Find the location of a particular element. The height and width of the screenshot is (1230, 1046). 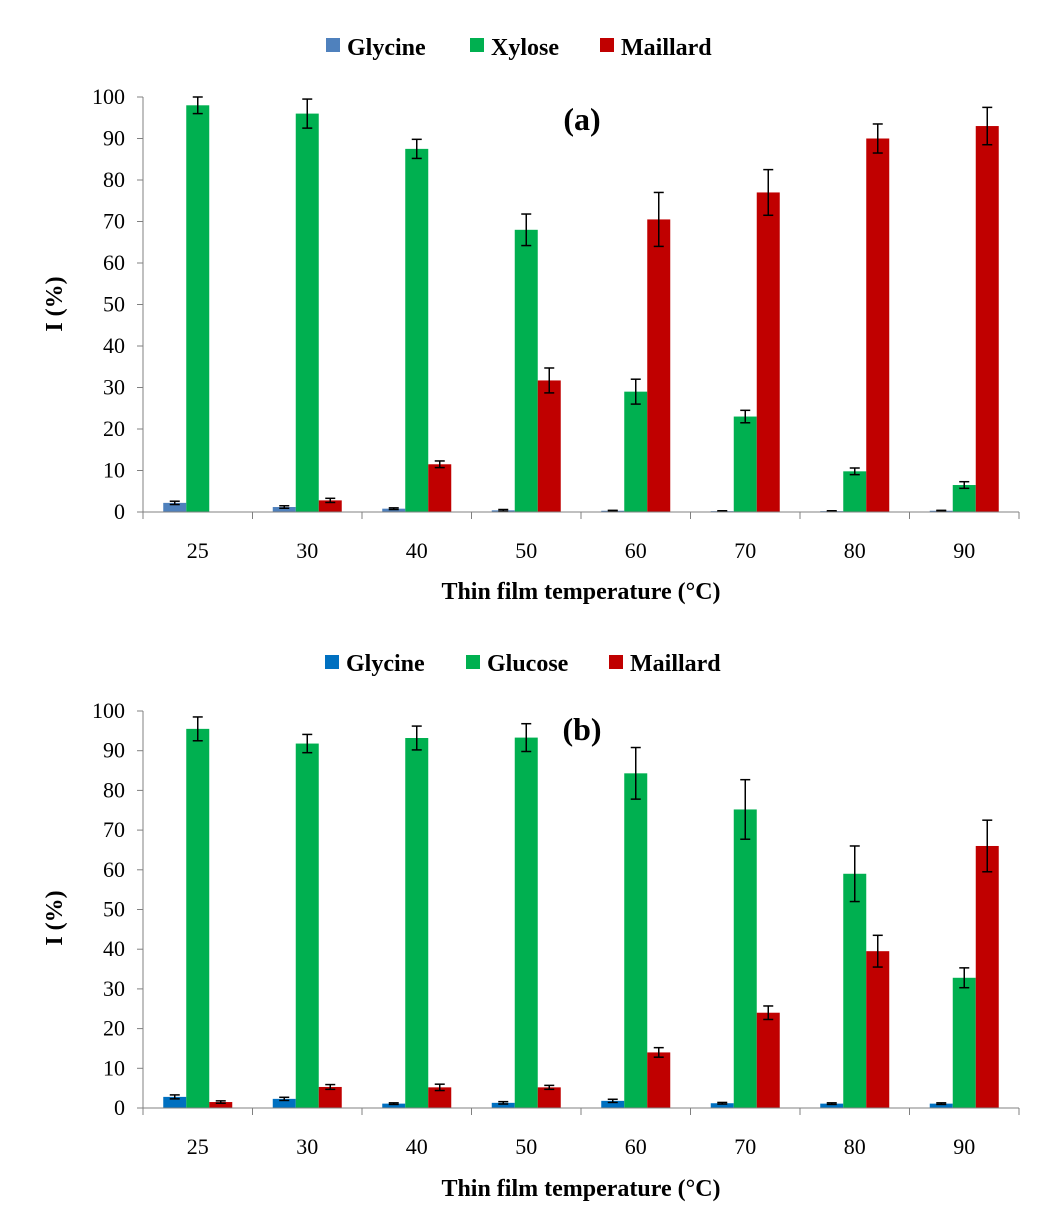

x-tick-labels-a: 25 30 40 50 60 70 80 90 is located at coordinates (581, 550).